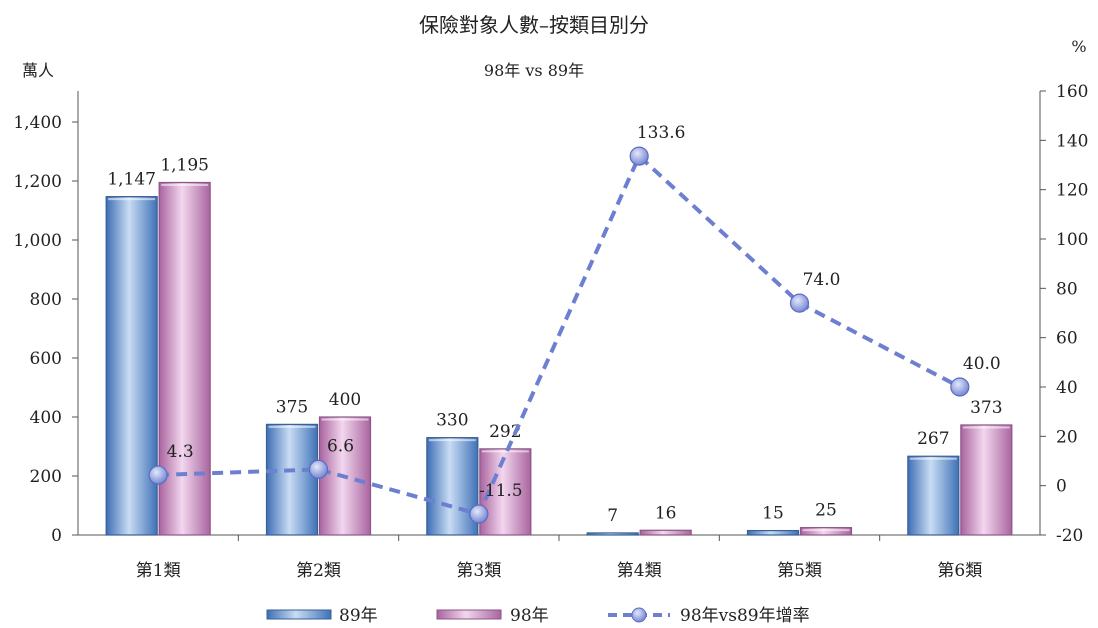 This screenshot has width=1098, height=628. Describe the element at coordinates (933, 439) in the screenshot. I see `bar-value-label: 267` at that location.